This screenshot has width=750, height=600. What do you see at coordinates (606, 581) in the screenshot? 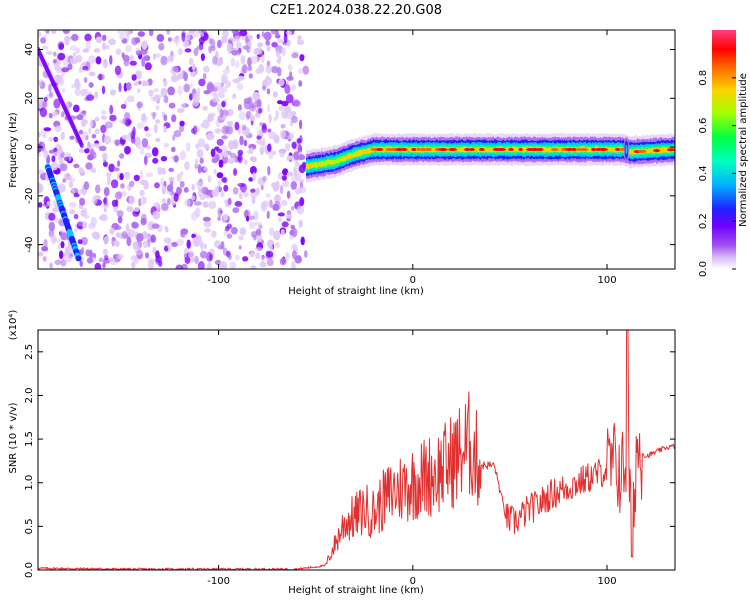
I see `snr-x-tick-label: 100` at bounding box center [606, 581].